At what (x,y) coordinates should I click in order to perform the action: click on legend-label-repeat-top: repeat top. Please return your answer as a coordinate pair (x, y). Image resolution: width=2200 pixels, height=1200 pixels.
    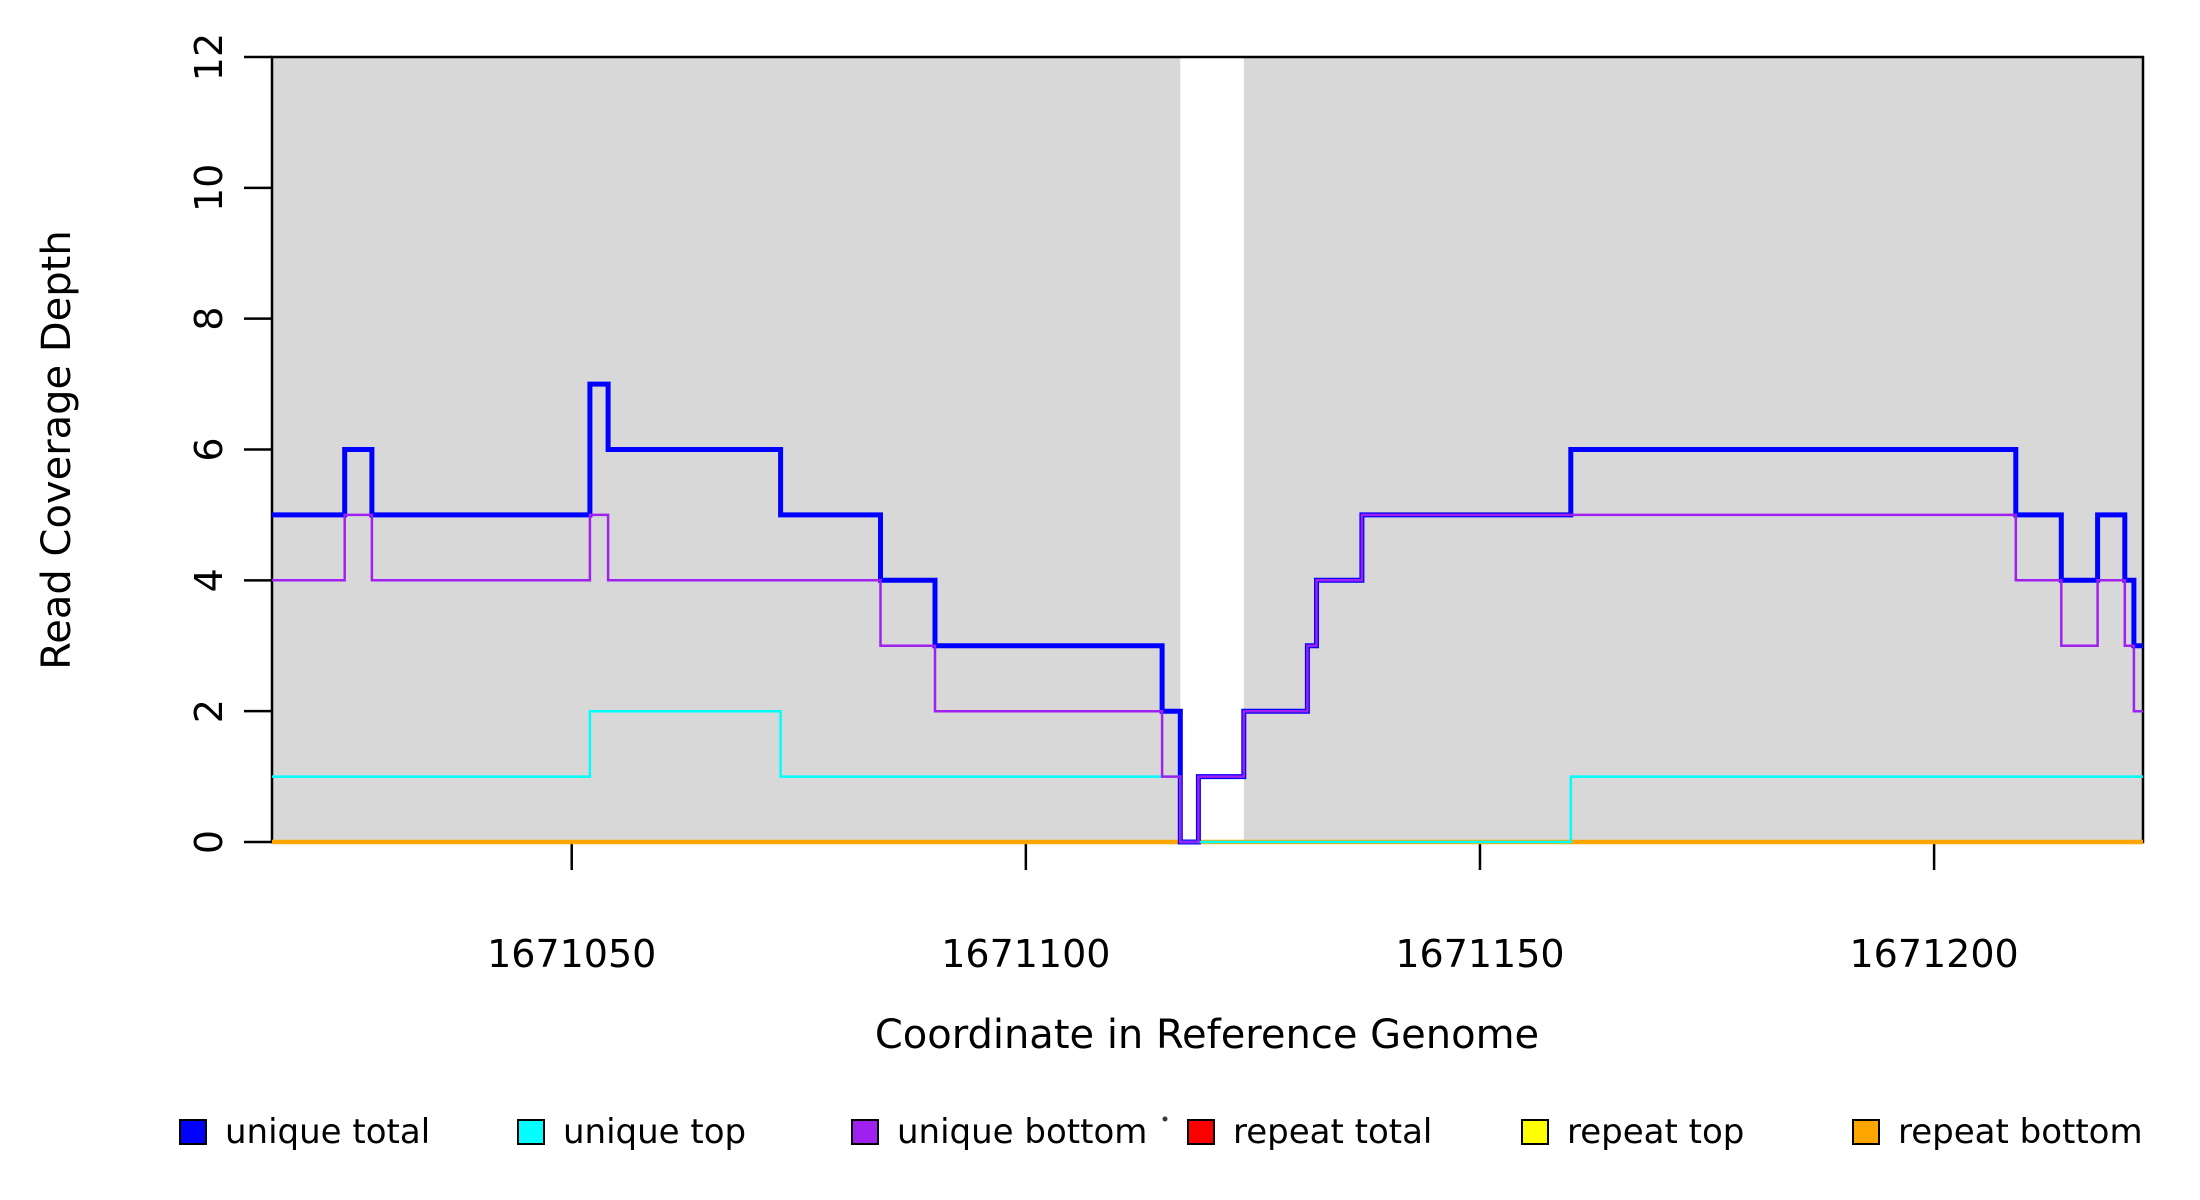
    Looking at the image, I should click on (1655, 1132).